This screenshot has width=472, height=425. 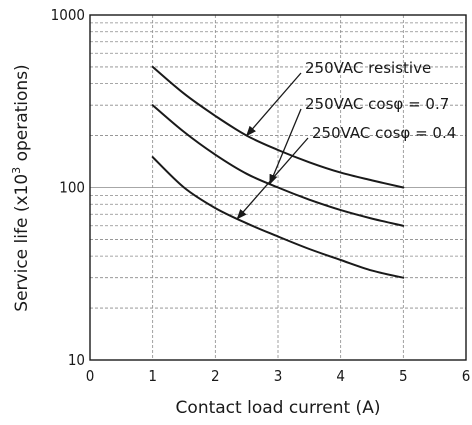 I want to click on y-axis-title: Service life (x103 operations), so click(x=21, y=187).